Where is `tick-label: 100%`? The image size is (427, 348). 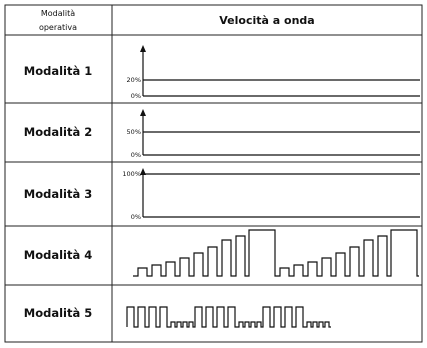
tick-label: 100% is located at coordinates (131, 174).